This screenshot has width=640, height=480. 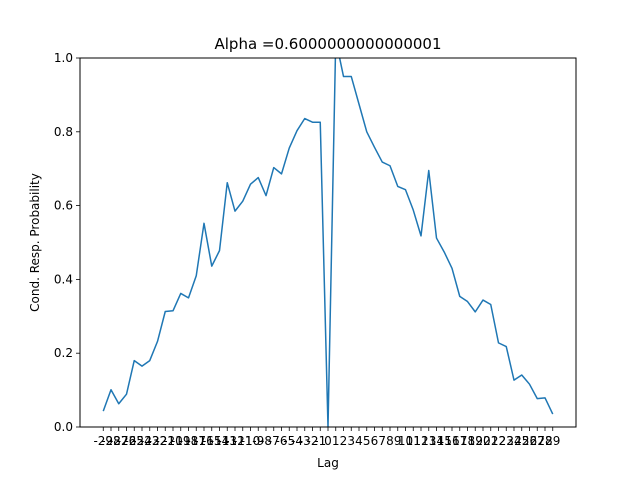 I want to click on x-tick-label: 18, so click(x=467, y=441).